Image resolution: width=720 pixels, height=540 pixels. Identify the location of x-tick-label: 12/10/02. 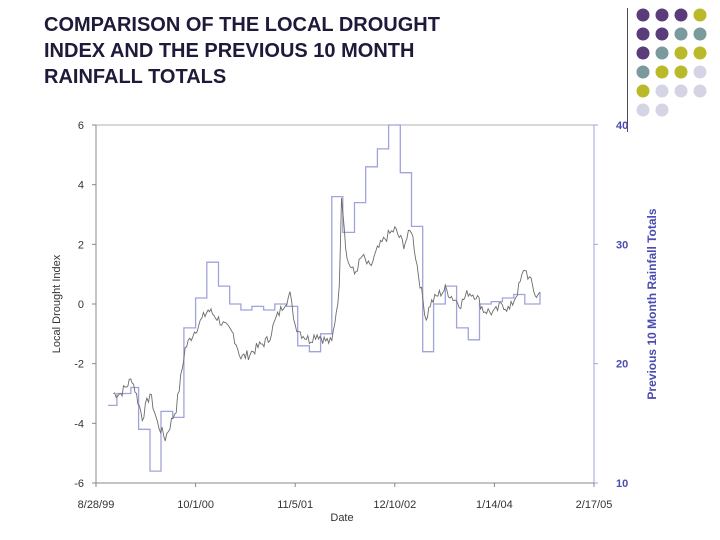
(394, 505).